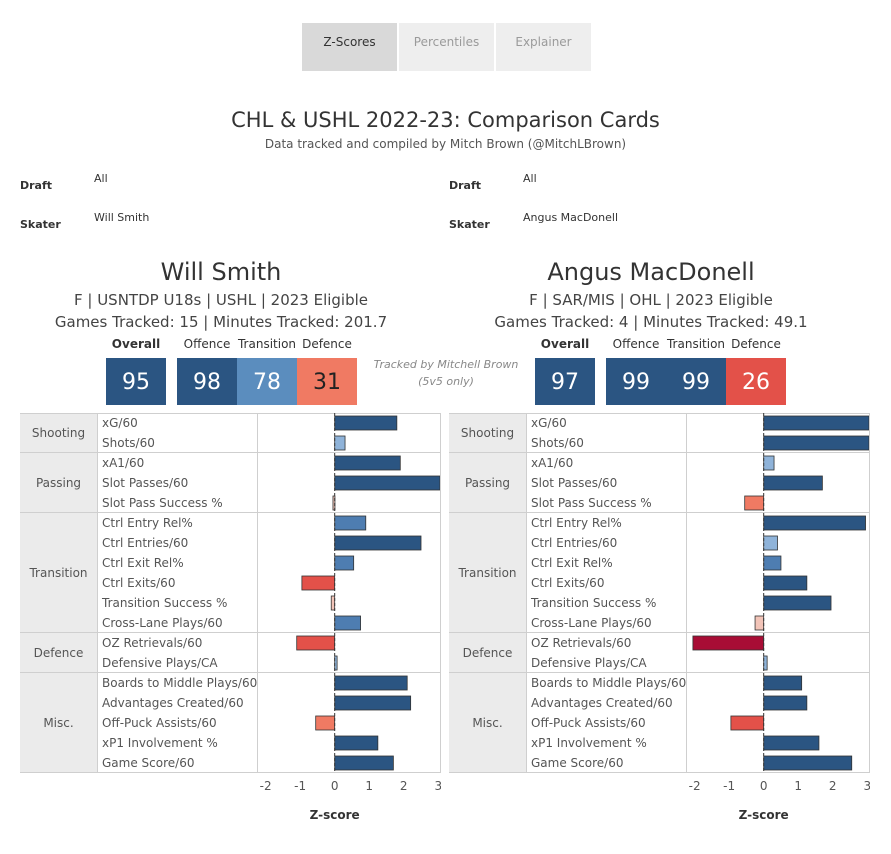 This screenshot has width=891, height=854. I want to click on x-tick-label: 0, so click(335, 786).